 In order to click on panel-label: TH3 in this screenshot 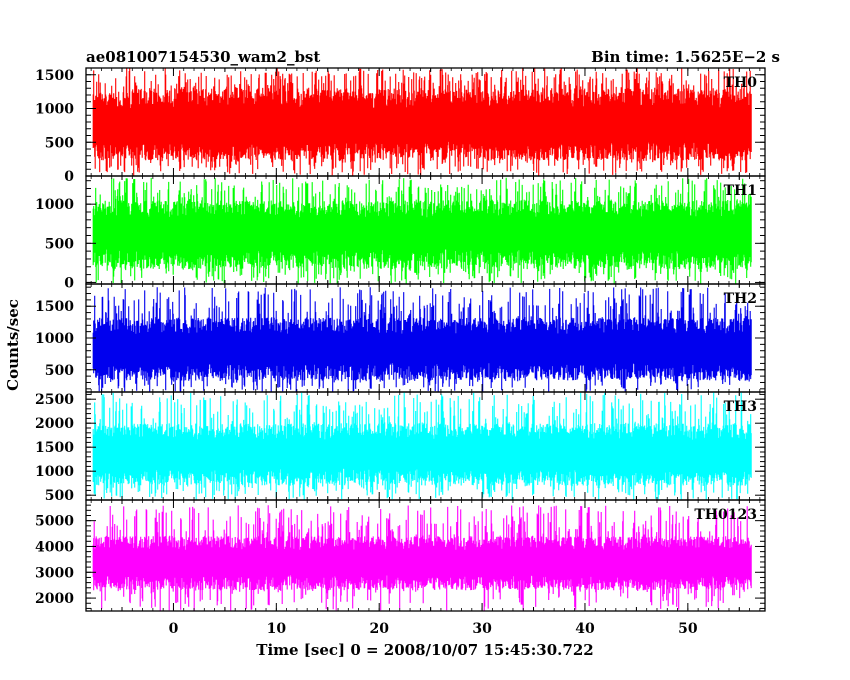, I will do `click(740, 407)`.